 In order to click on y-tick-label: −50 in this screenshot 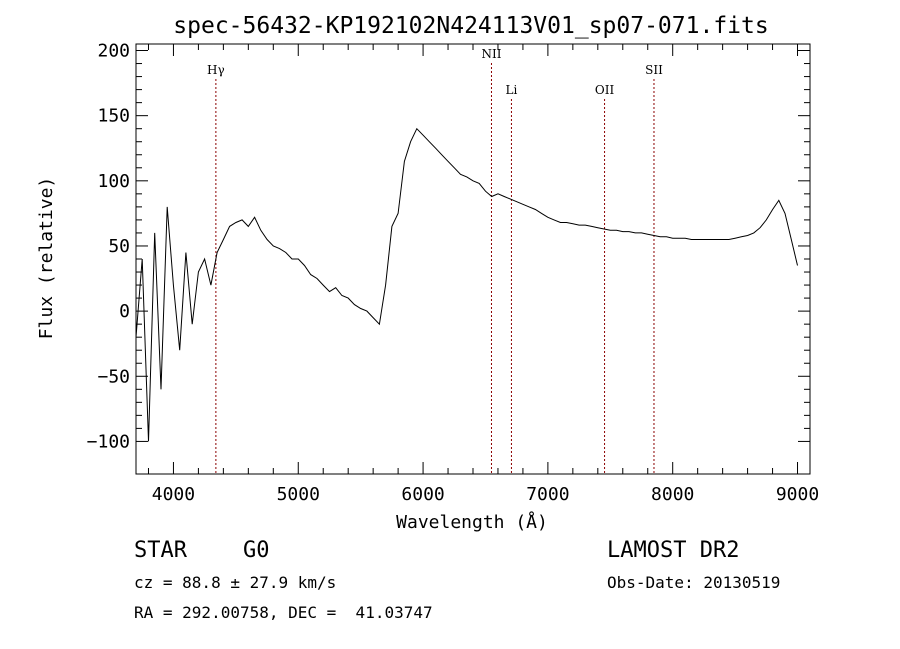, I will do `click(113, 376)`.